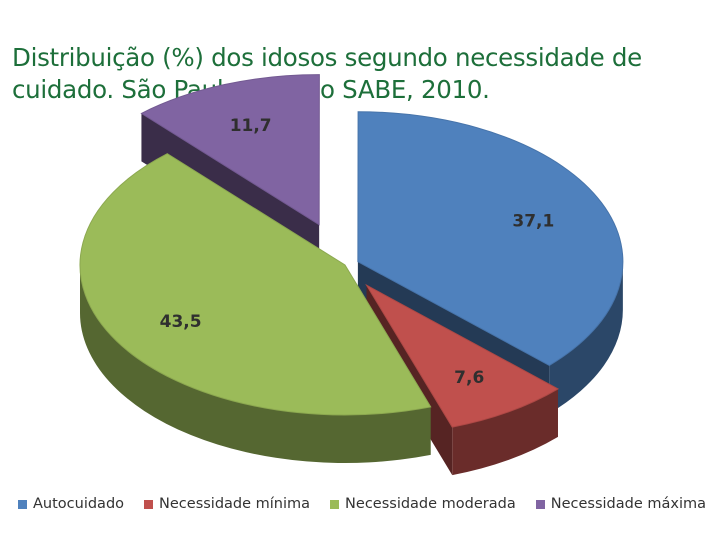  I want to click on pie-side-autocuidado, so click(586, 337).